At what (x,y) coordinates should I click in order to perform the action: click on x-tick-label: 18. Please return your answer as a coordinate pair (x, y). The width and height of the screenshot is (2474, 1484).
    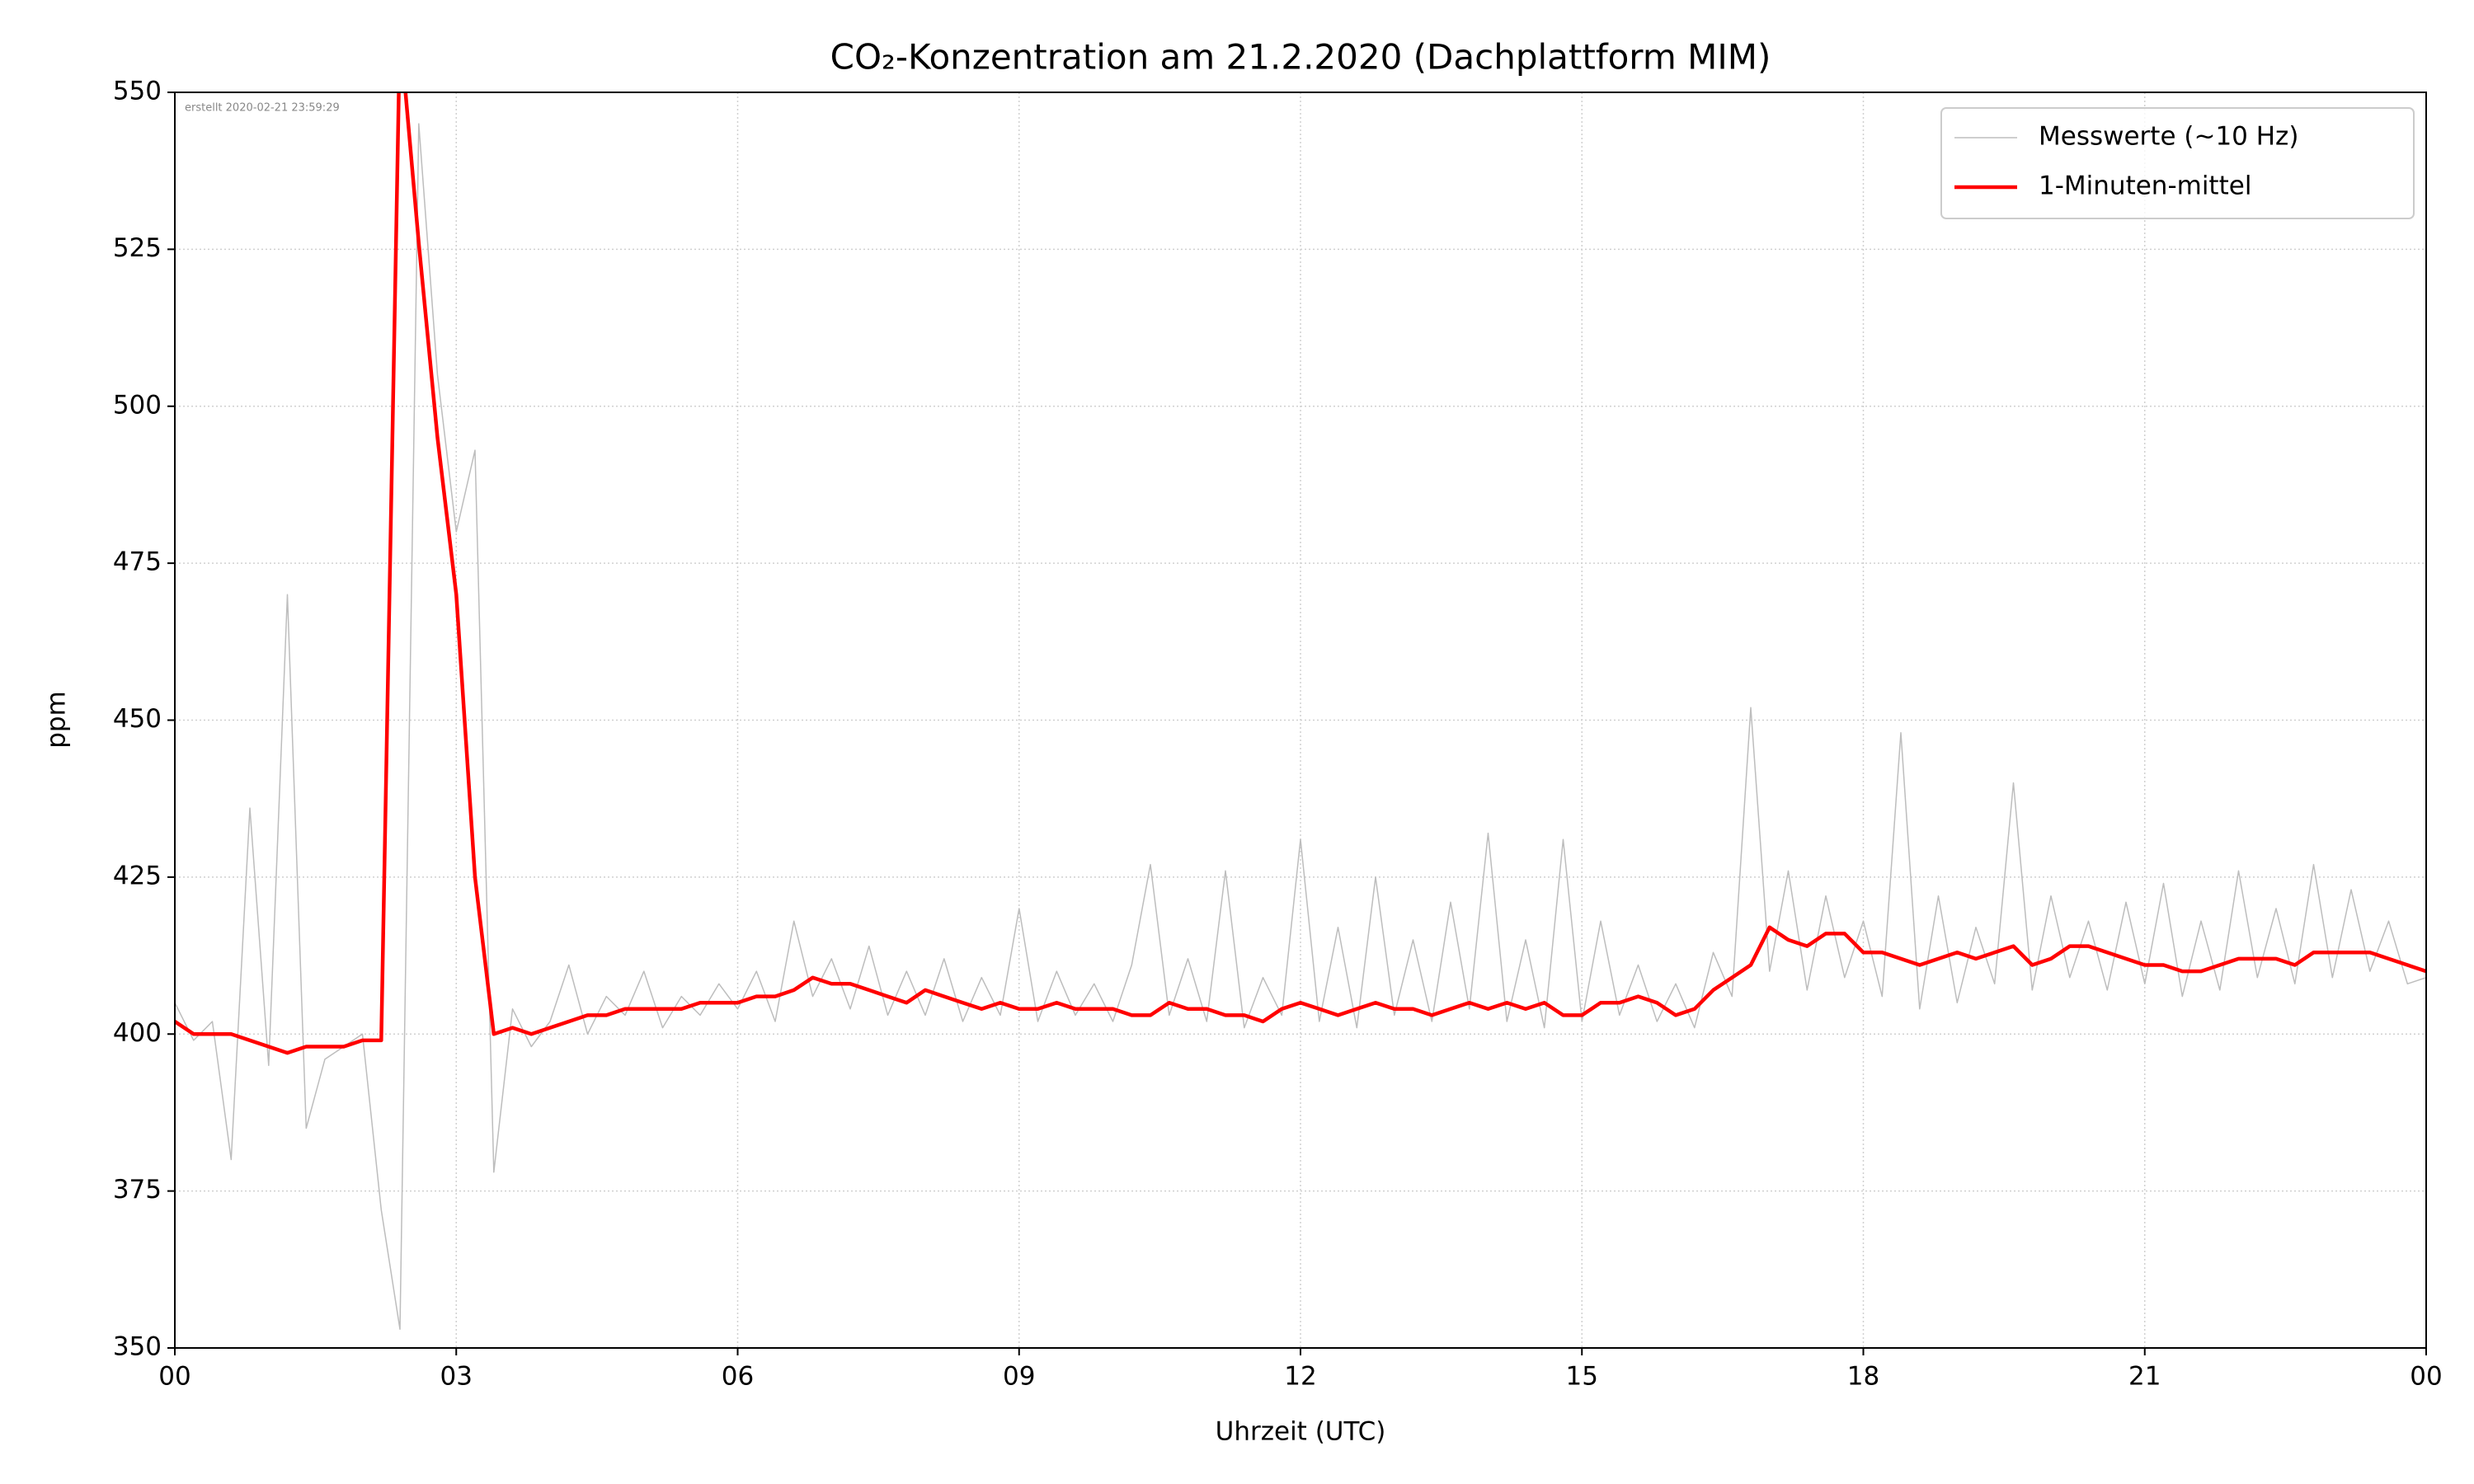
    Looking at the image, I should click on (1863, 1377).